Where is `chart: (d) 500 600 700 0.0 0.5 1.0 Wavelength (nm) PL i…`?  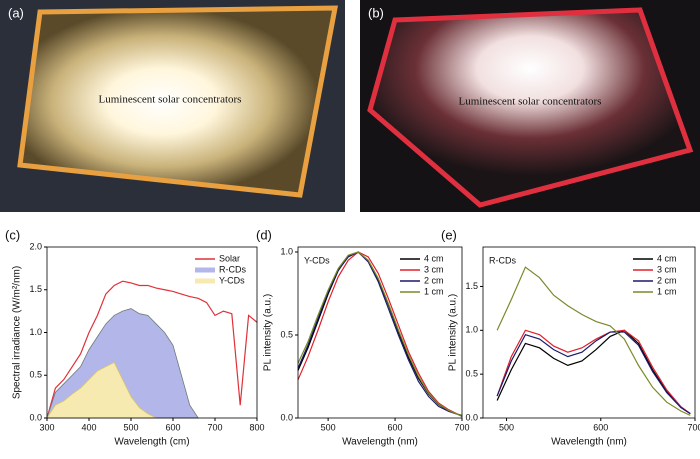
chart: (d) 500 600 700 0.0 0.5 1.0 Wavelength (nm) PL i… is located at coordinates (363, 337).